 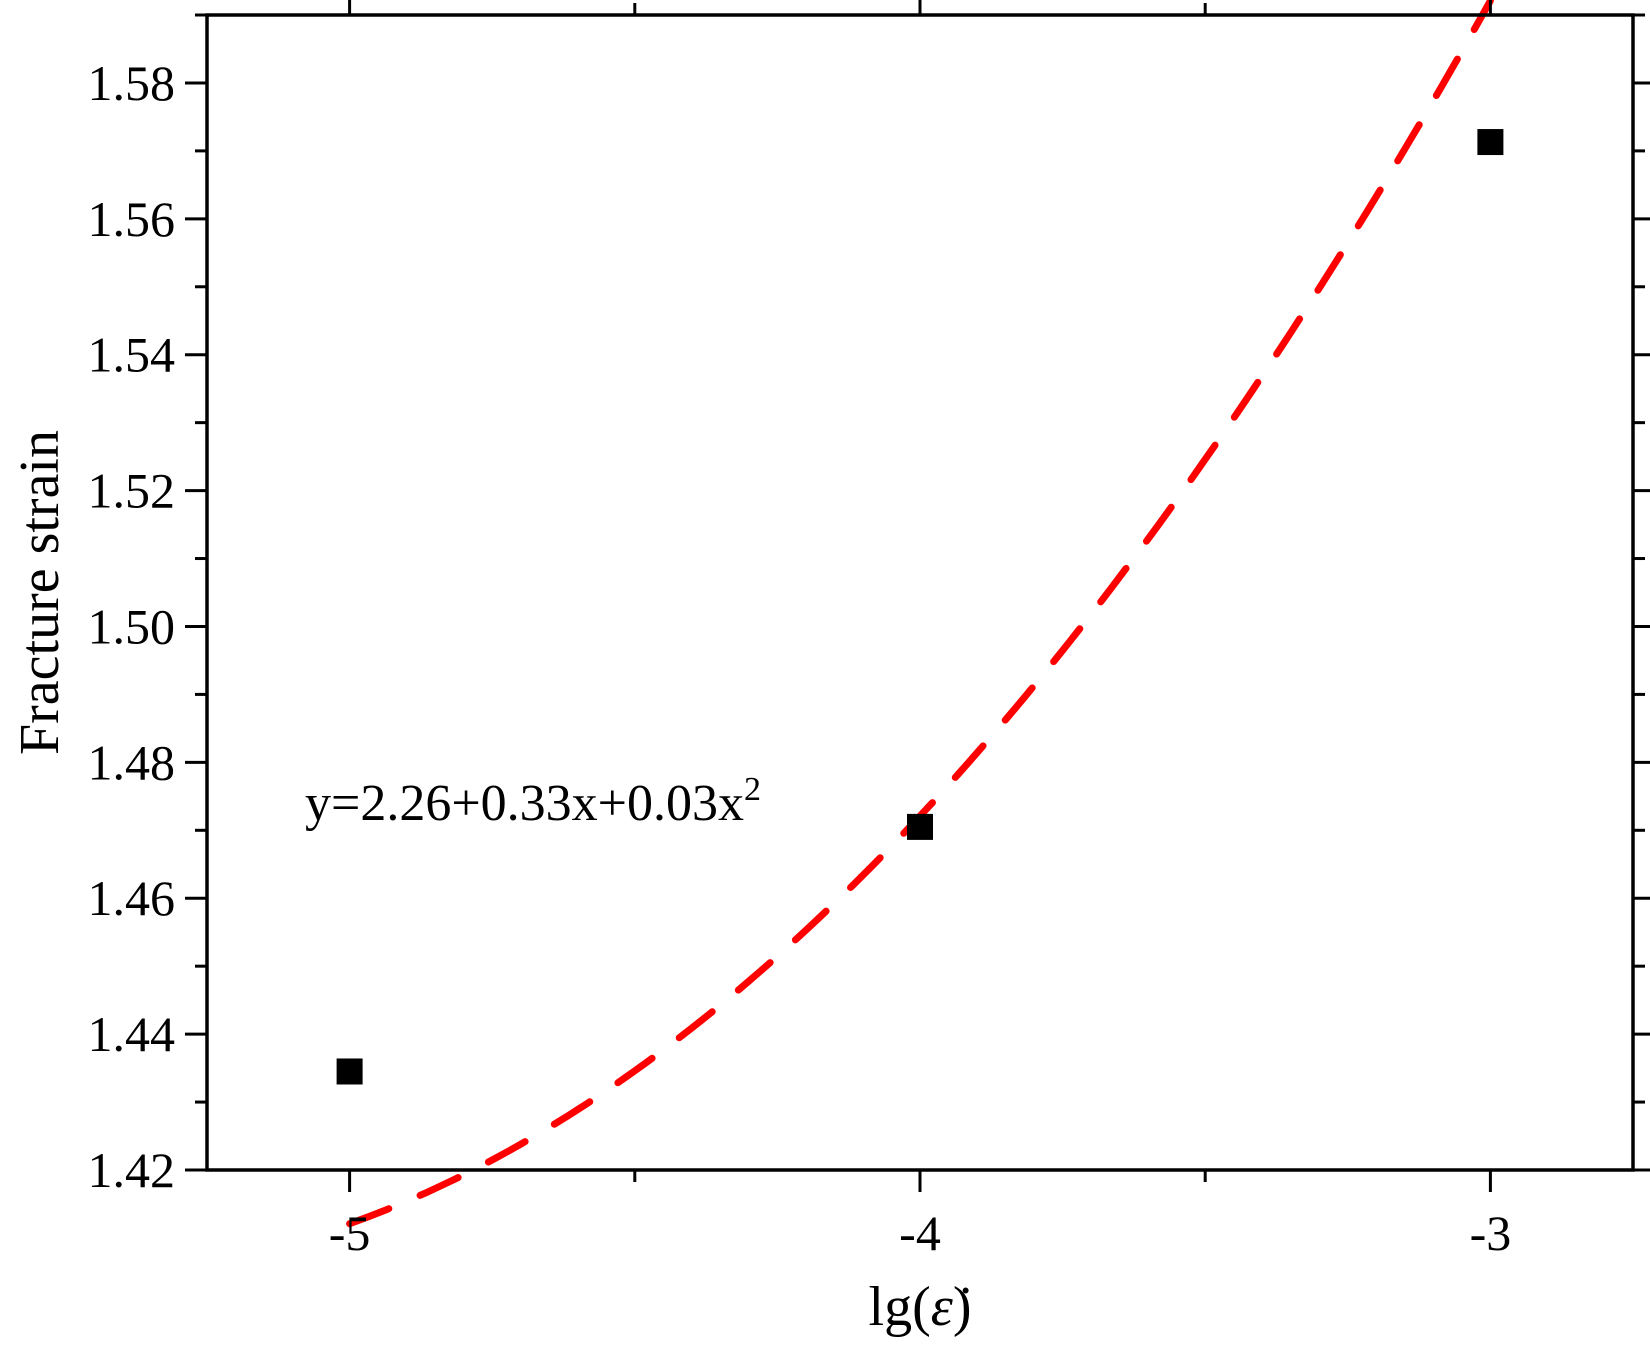 What do you see at coordinates (132, 898) in the screenshot?
I see `y-tick-label: 1.46` at bounding box center [132, 898].